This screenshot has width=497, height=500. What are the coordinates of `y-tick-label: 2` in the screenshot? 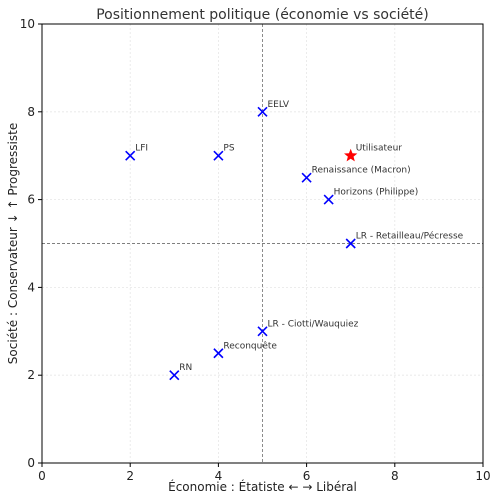 It's located at (31, 375).